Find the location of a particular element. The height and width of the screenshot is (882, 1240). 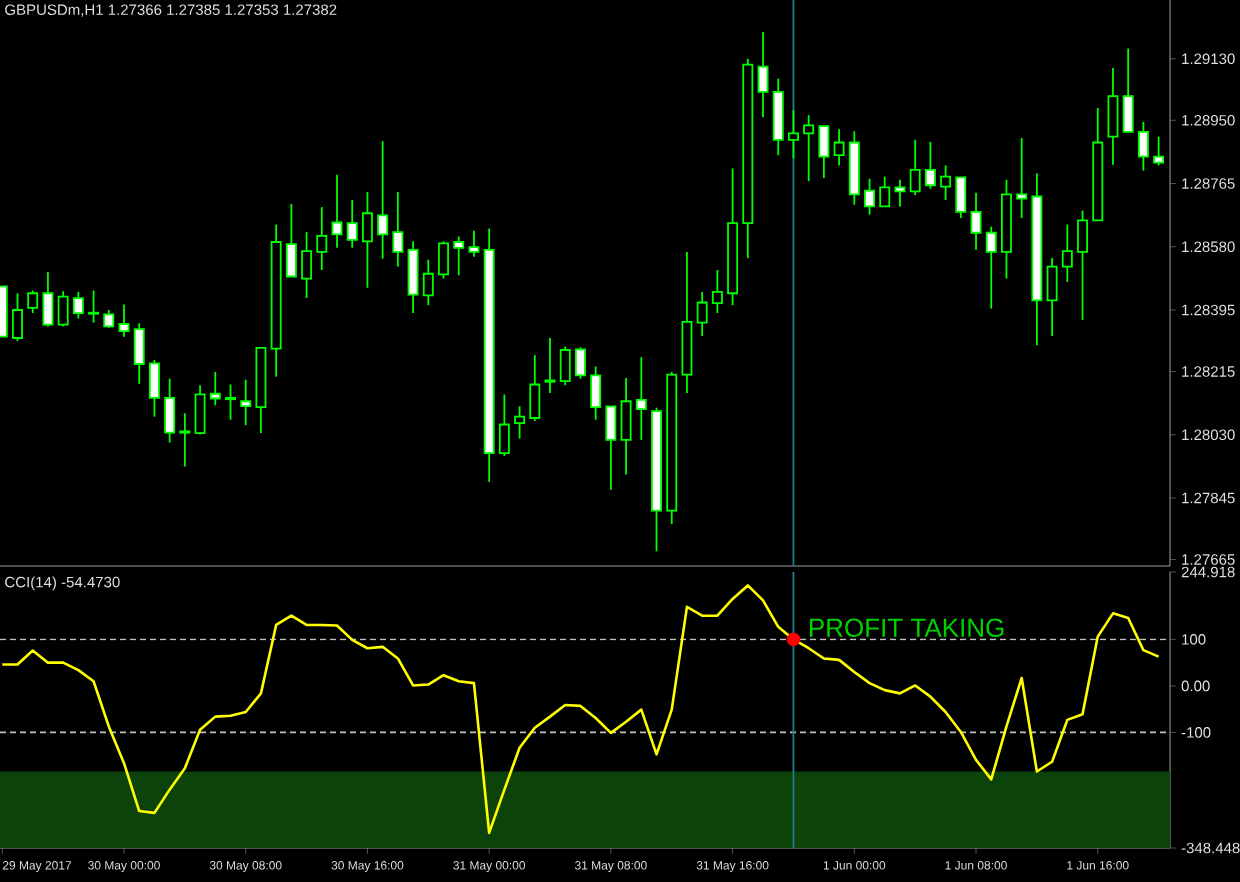

annotation: PROFIT TAKING is located at coordinates (906, 627).